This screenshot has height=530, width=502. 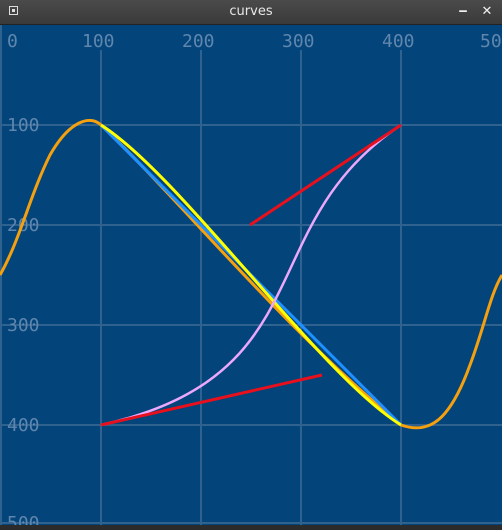 What do you see at coordinates (23, 425) in the screenshot?
I see `y-tick-label: 400` at bounding box center [23, 425].